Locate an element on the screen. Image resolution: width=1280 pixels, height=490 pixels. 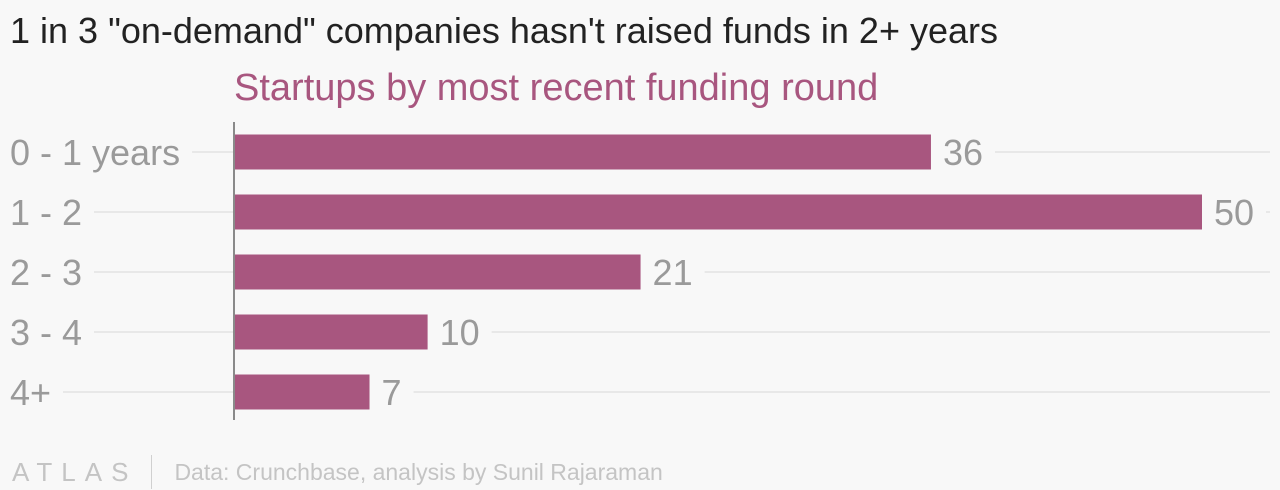
value-label: 7 is located at coordinates (392, 392).